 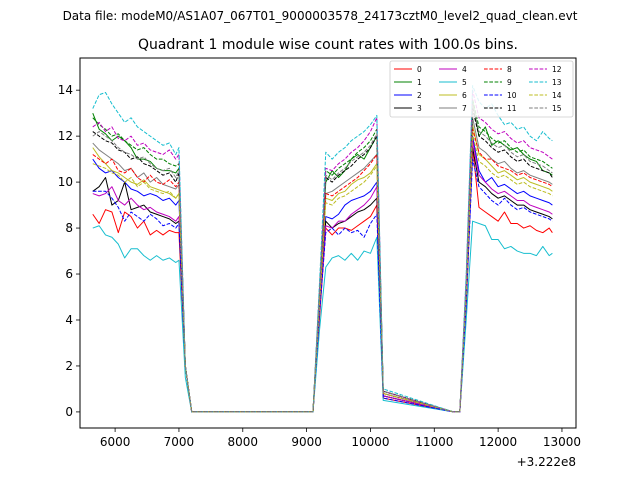 I want to click on x-tick-label: 7000, so click(x=179, y=442).